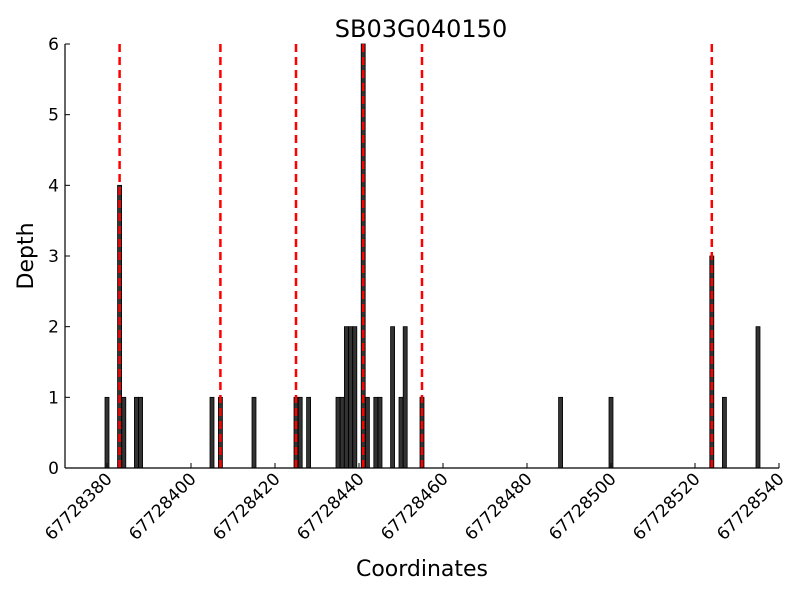  What do you see at coordinates (162, 506) in the screenshot?
I see `x-tick-label-1: 67728400` at bounding box center [162, 506].